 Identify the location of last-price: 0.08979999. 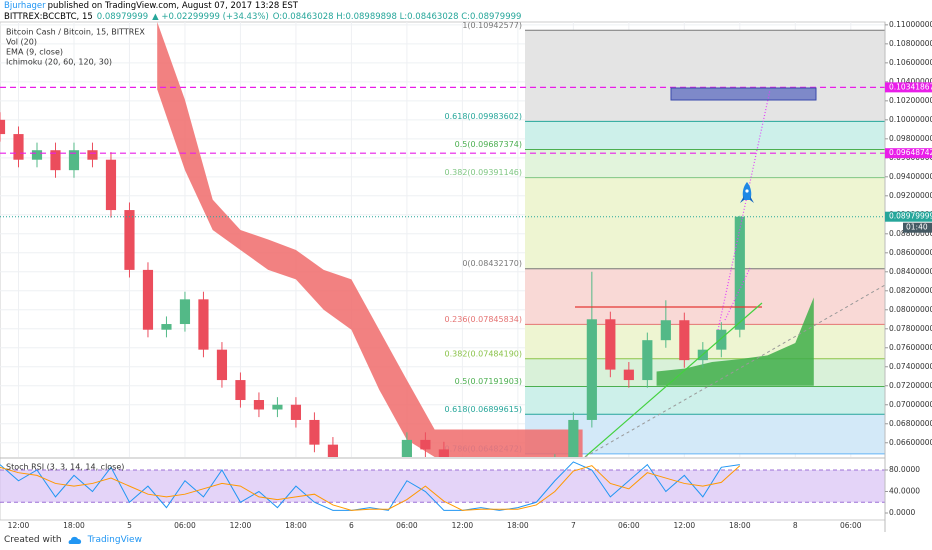
(122, 17).